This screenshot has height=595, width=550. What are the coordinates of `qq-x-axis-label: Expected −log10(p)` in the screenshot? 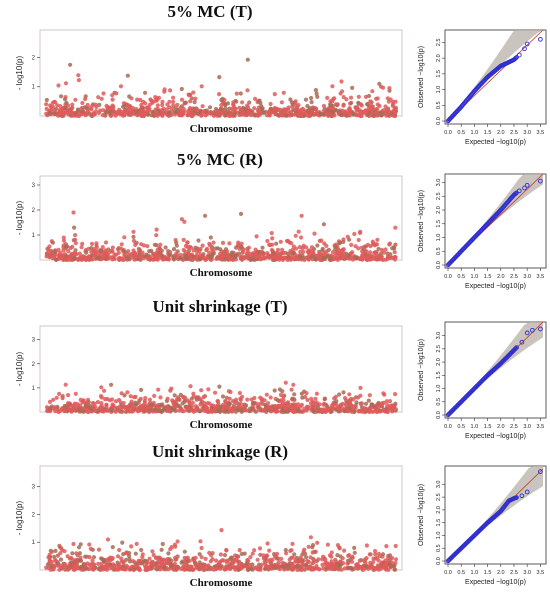 It's located at (495, 142).